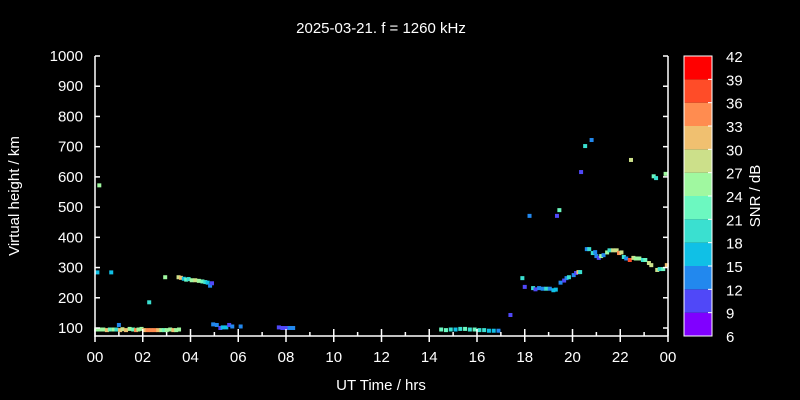 The width and height of the screenshot is (800, 400). I want to click on y-tick-label: 100, so click(70, 328).